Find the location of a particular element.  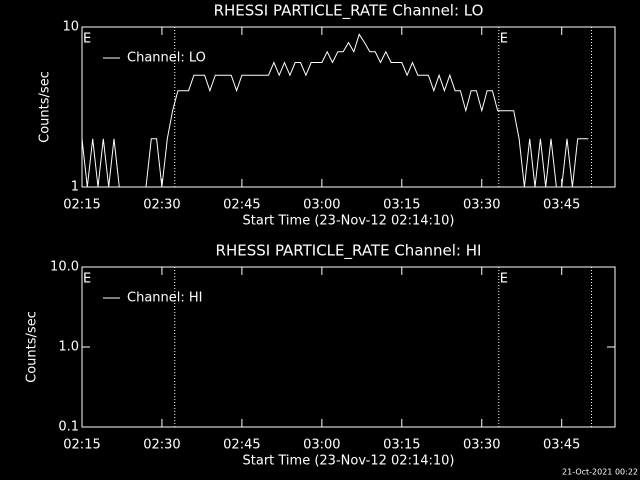

footer-timestamp: 21-Oct-2021 00:22 is located at coordinates (600, 472).